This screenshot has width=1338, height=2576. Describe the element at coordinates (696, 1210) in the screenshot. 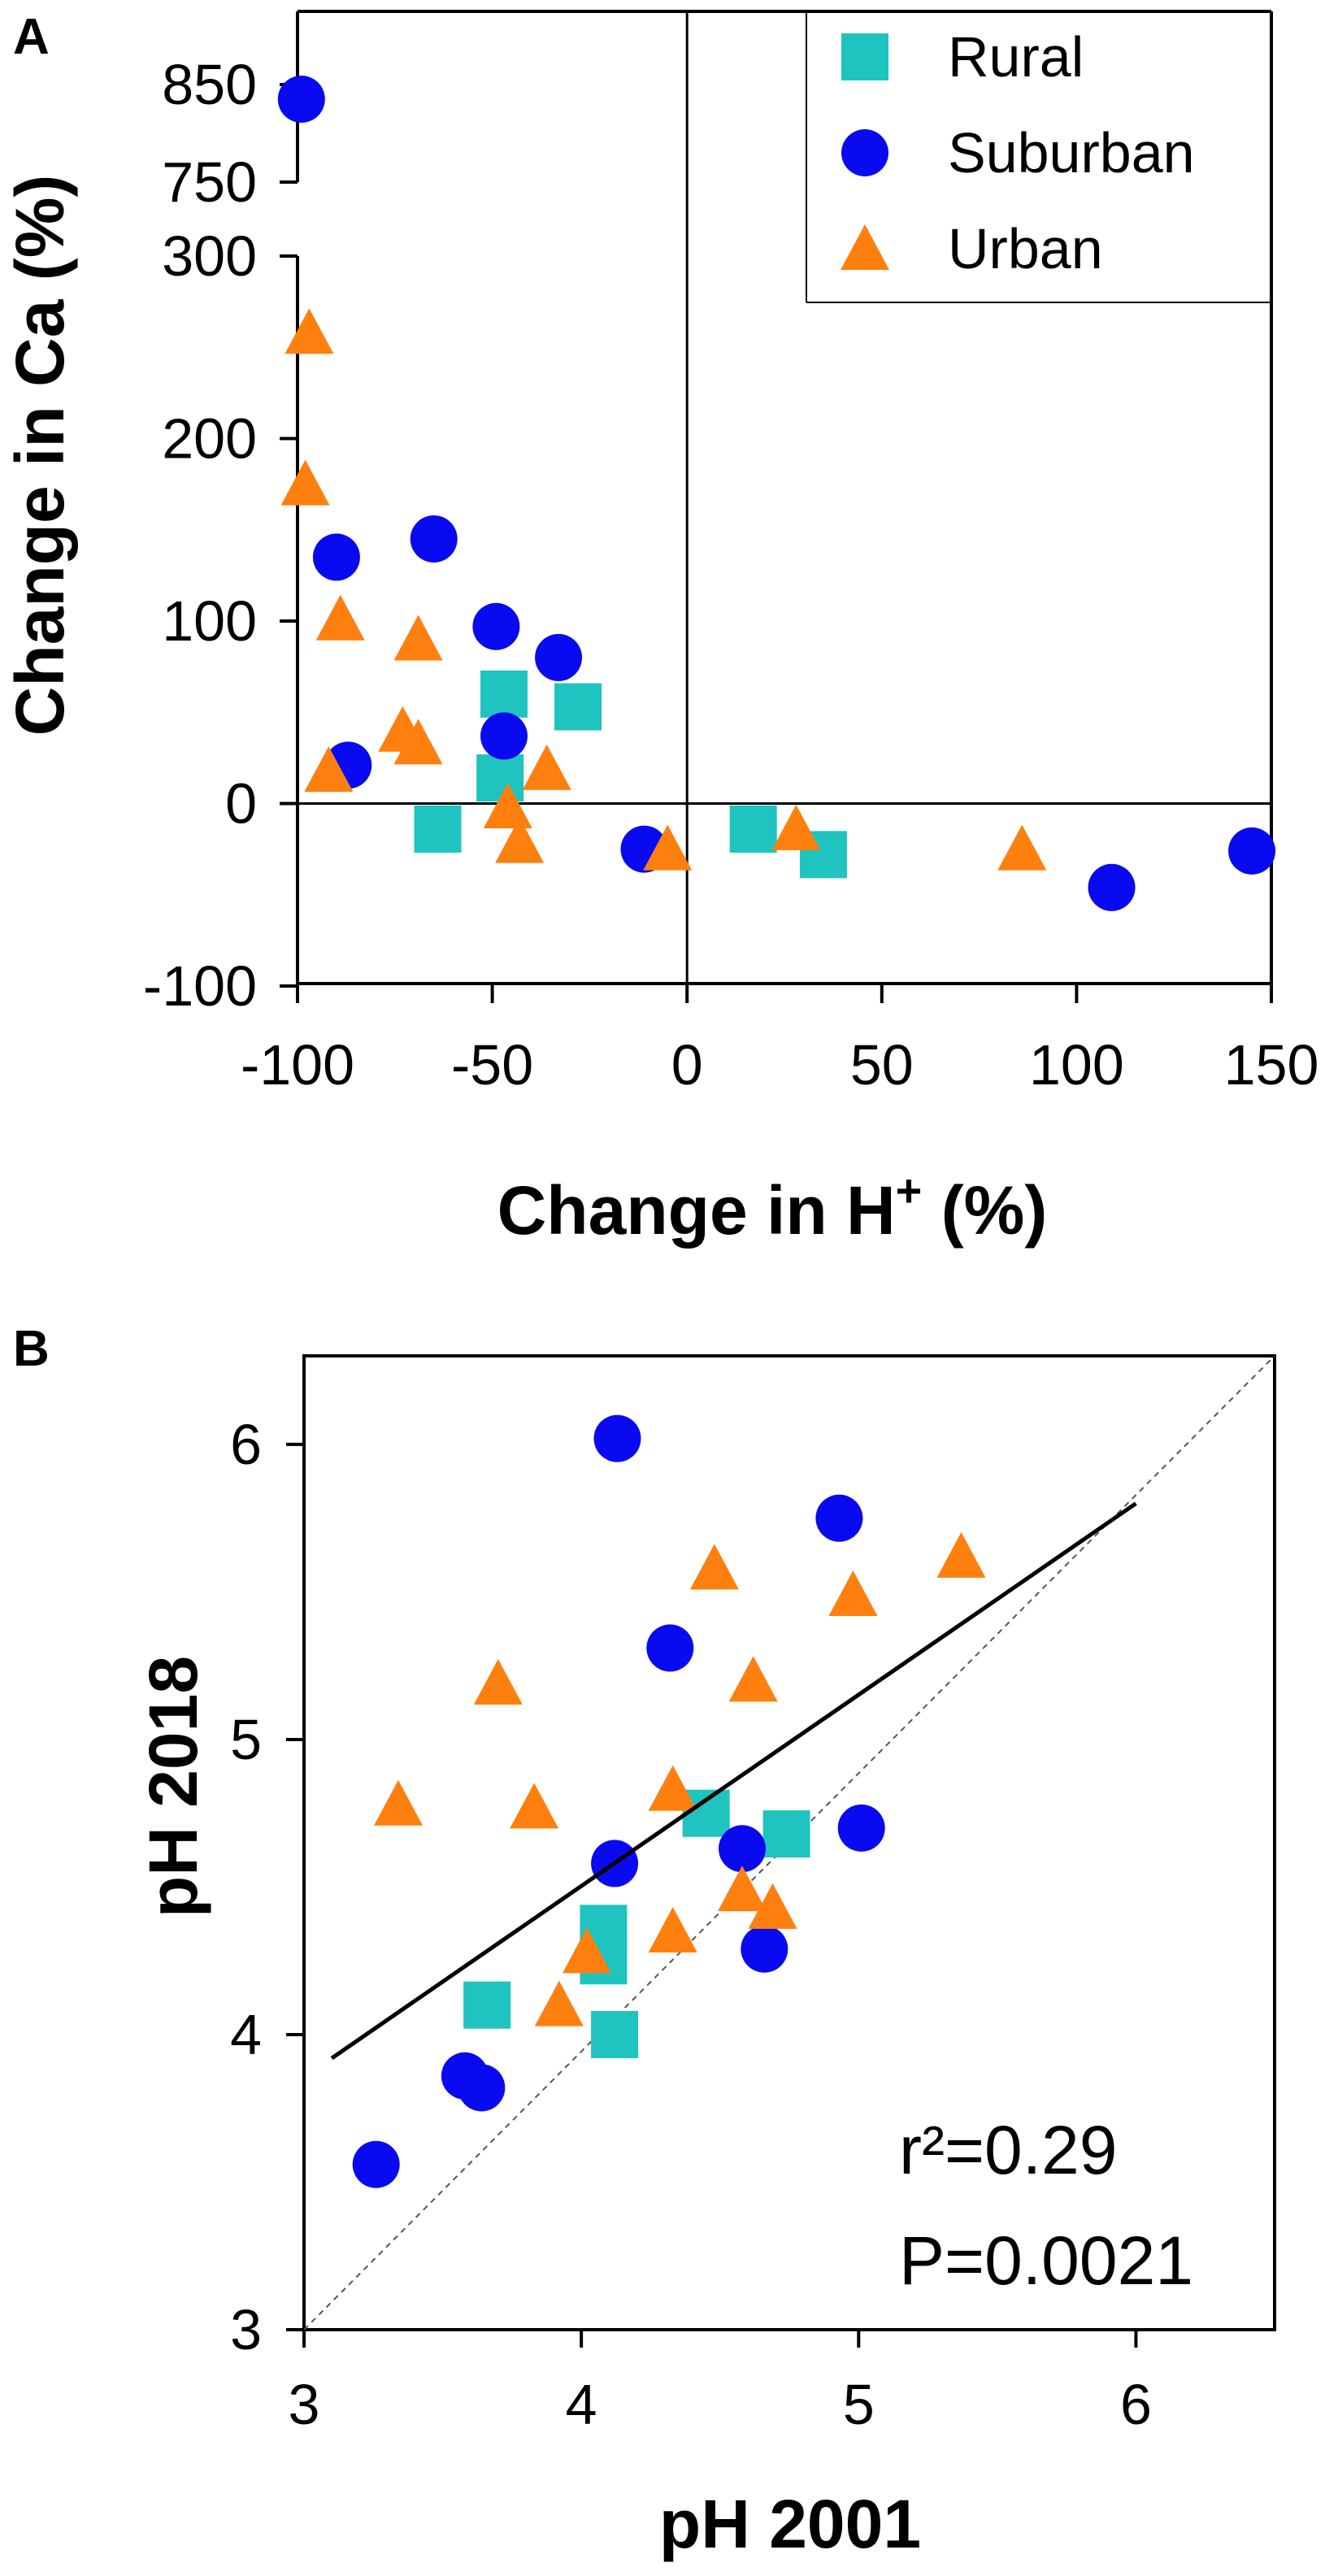

I see `panel-a-x-axis-title-main: Change in H` at that location.